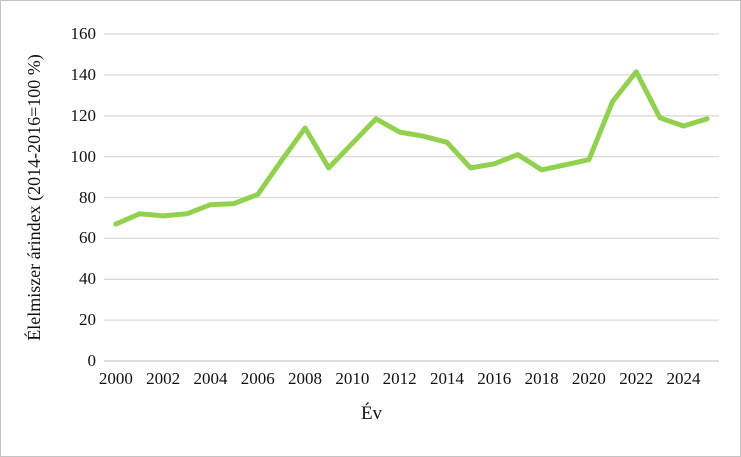 This screenshot has width=741, height=457. Describe the element at coordinates (163, 378) in the screenshot. I see `x-tick-label: 2002` at that location.